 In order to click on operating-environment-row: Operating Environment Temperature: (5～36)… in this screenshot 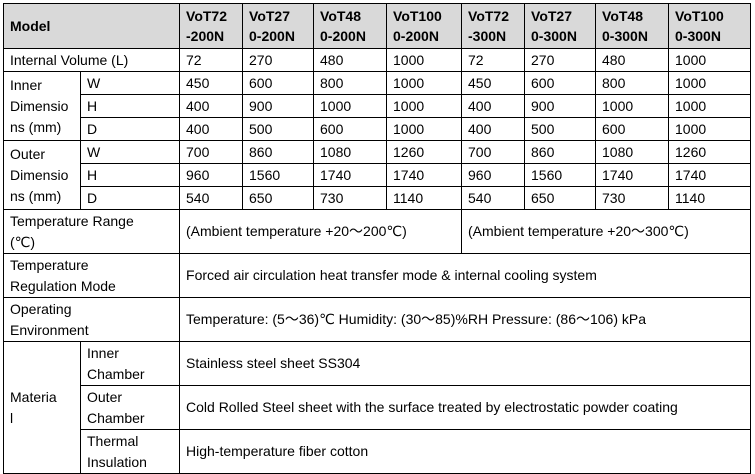, I will do `click(377, 319)`.